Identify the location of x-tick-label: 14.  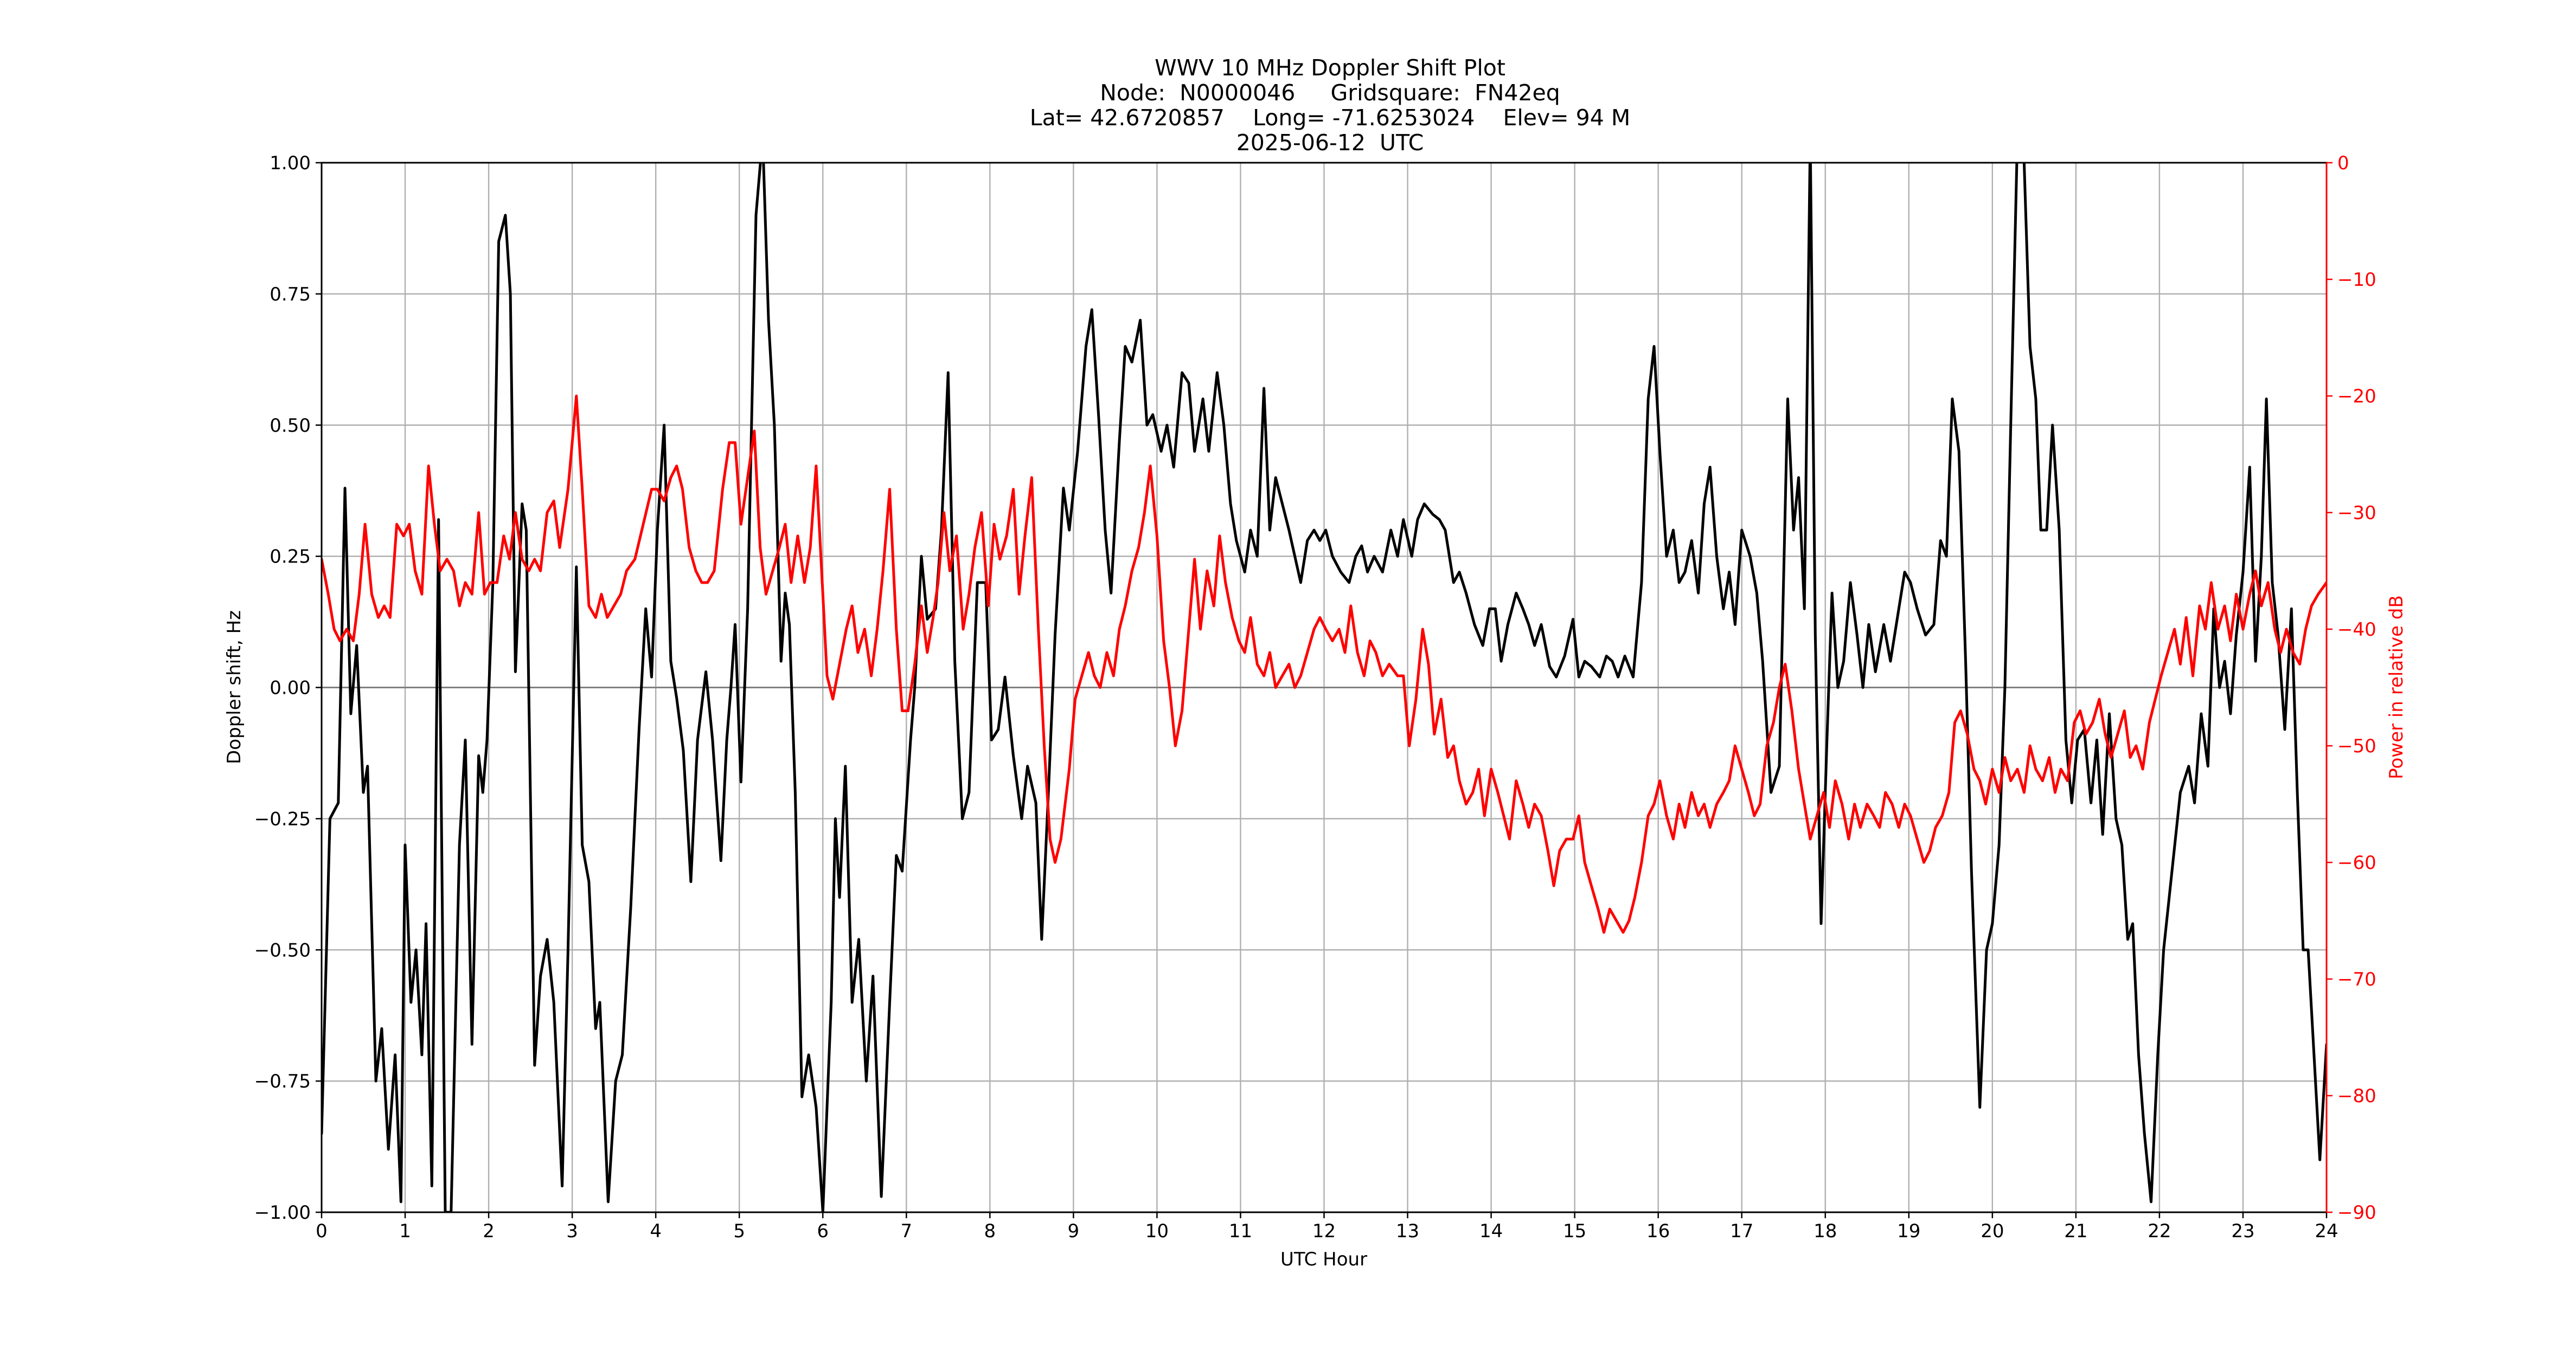
(1491, 1231).